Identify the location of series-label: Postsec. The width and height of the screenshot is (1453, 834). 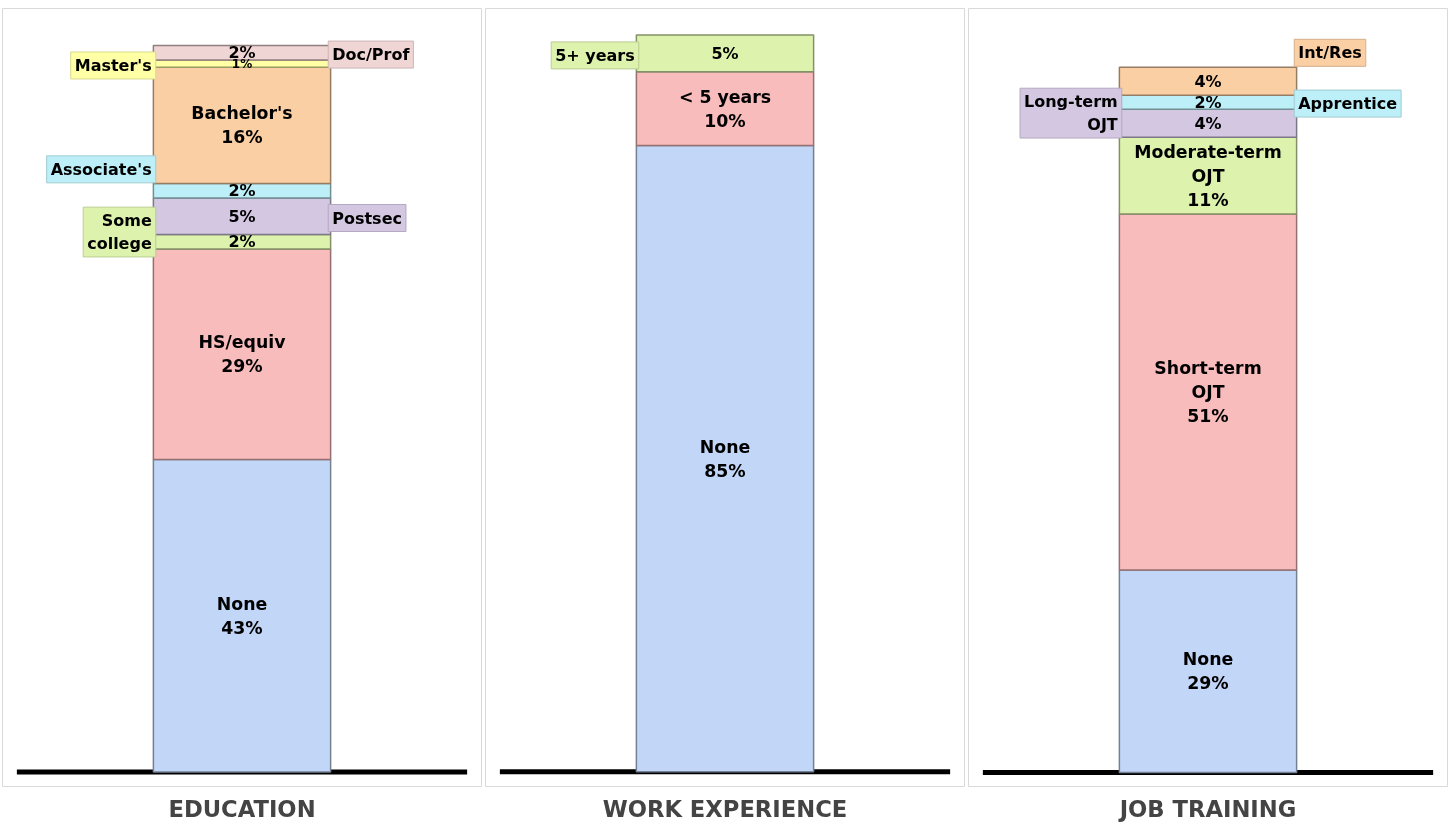
(367, 218).